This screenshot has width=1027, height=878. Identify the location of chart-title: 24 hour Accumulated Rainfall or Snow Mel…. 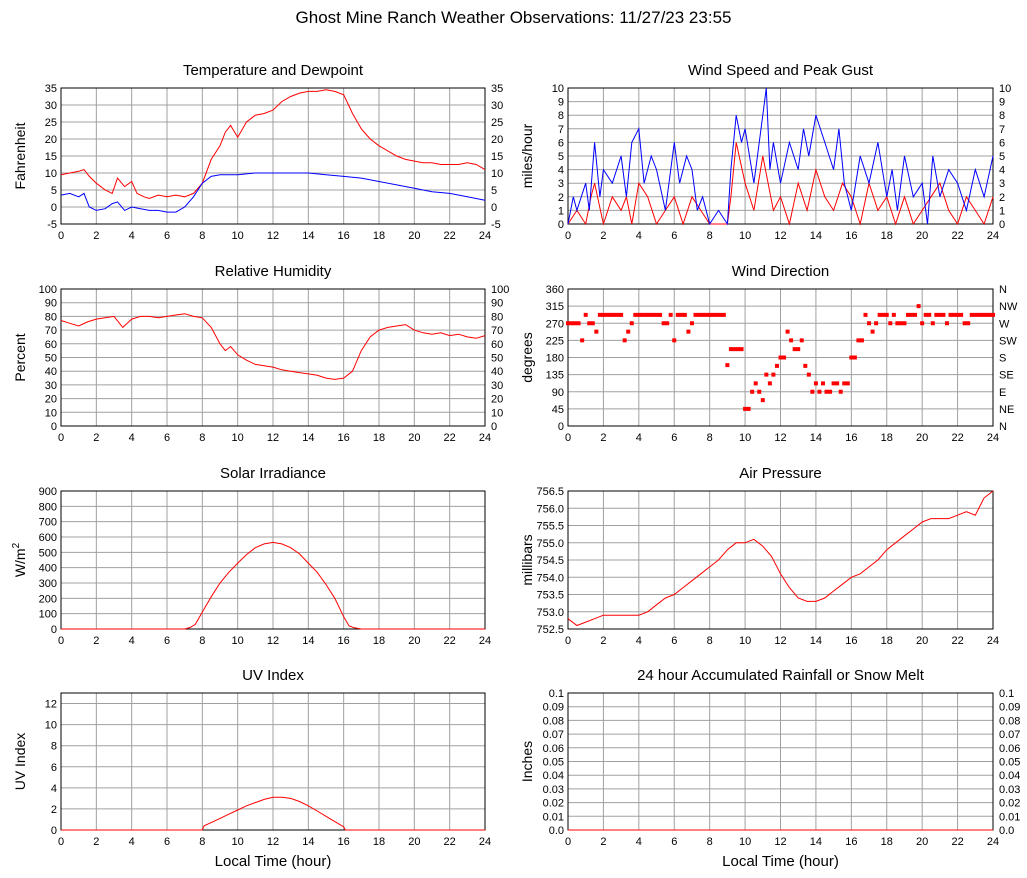
(781, 675).